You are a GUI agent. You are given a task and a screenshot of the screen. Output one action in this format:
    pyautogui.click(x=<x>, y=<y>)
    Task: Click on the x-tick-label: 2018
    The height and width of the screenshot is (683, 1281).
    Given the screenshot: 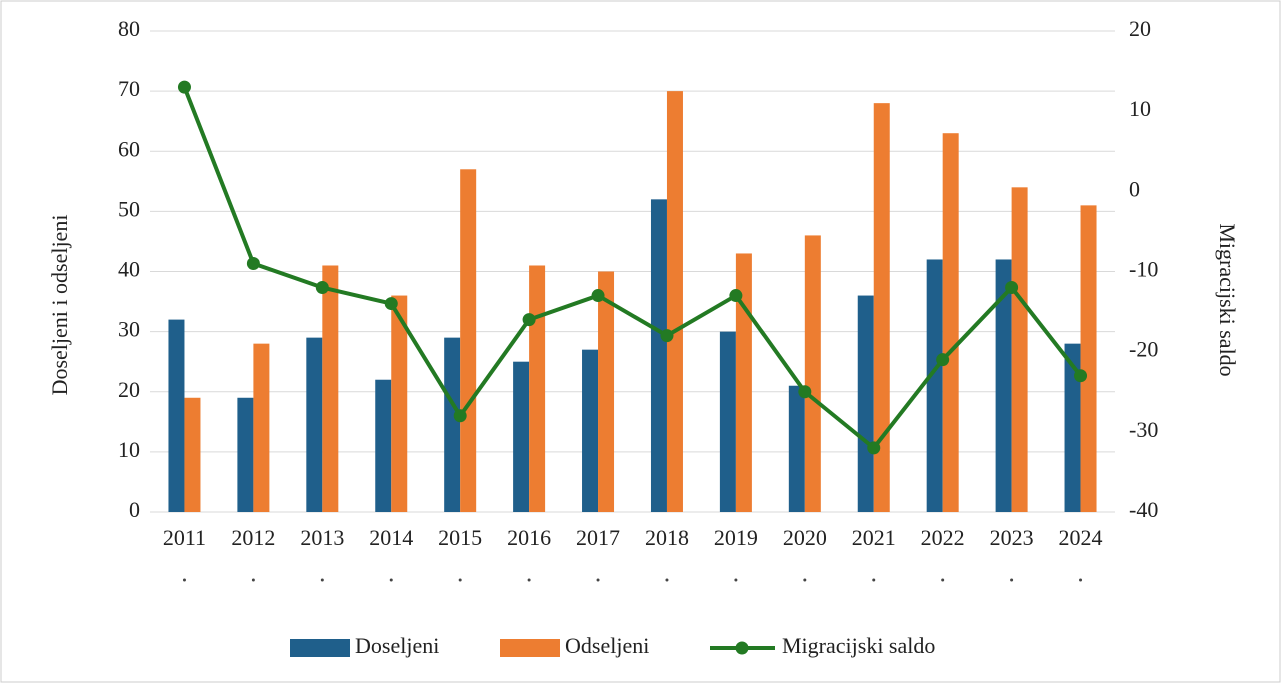 What is the action you would take?
    pyautogui.click(x=667, y=537)
    